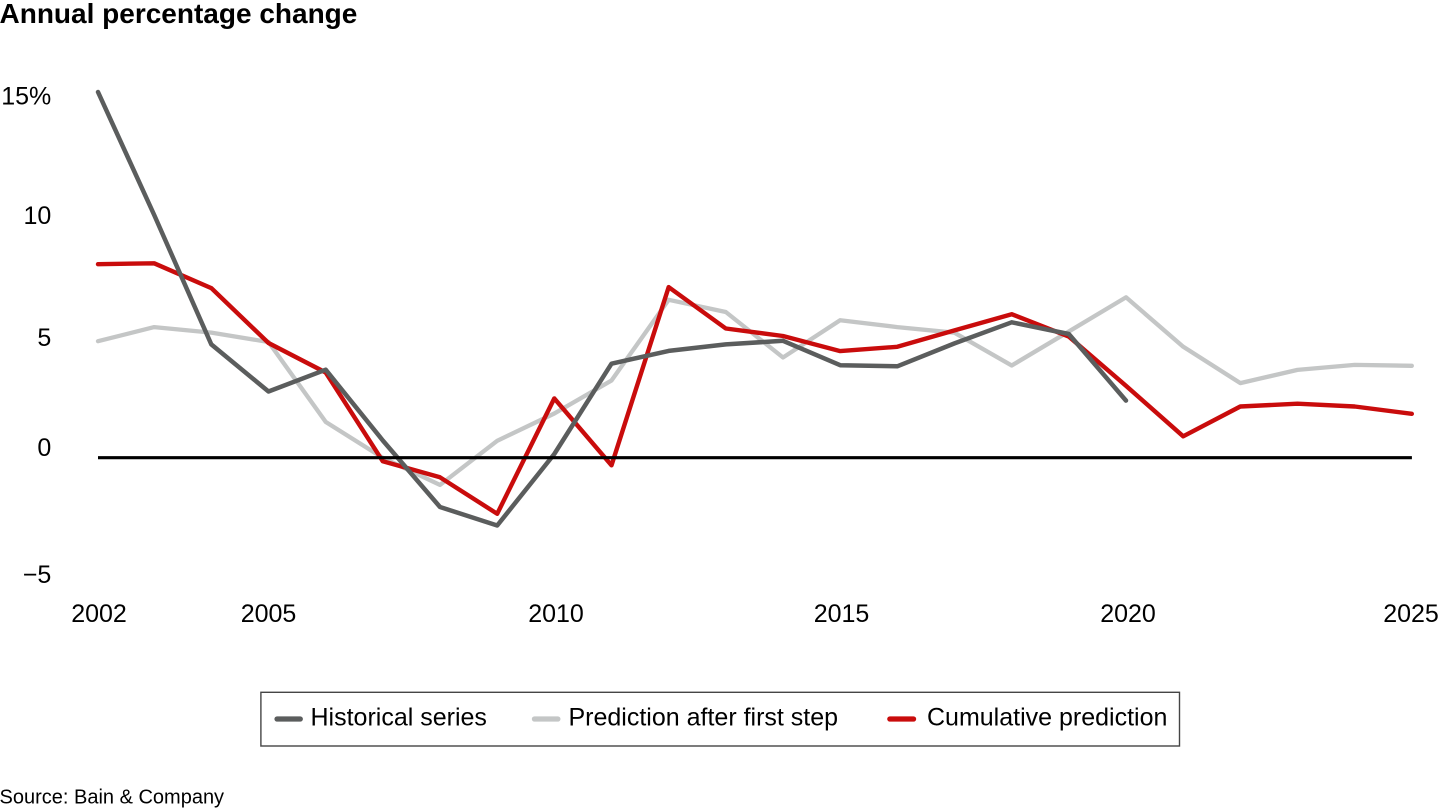 This screenshot has height=810, width=1440. What do you see at coordinates (99, 614) in the screenshot?
I see `svg-text: 2002` at bounding box center [99, 614].